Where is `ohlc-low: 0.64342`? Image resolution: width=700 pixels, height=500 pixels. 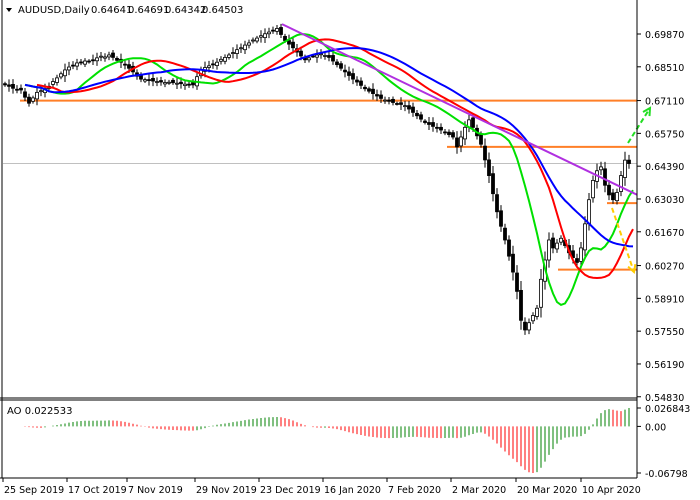
ohlc-low: 0.64342 is located at coordinates (185, 10).